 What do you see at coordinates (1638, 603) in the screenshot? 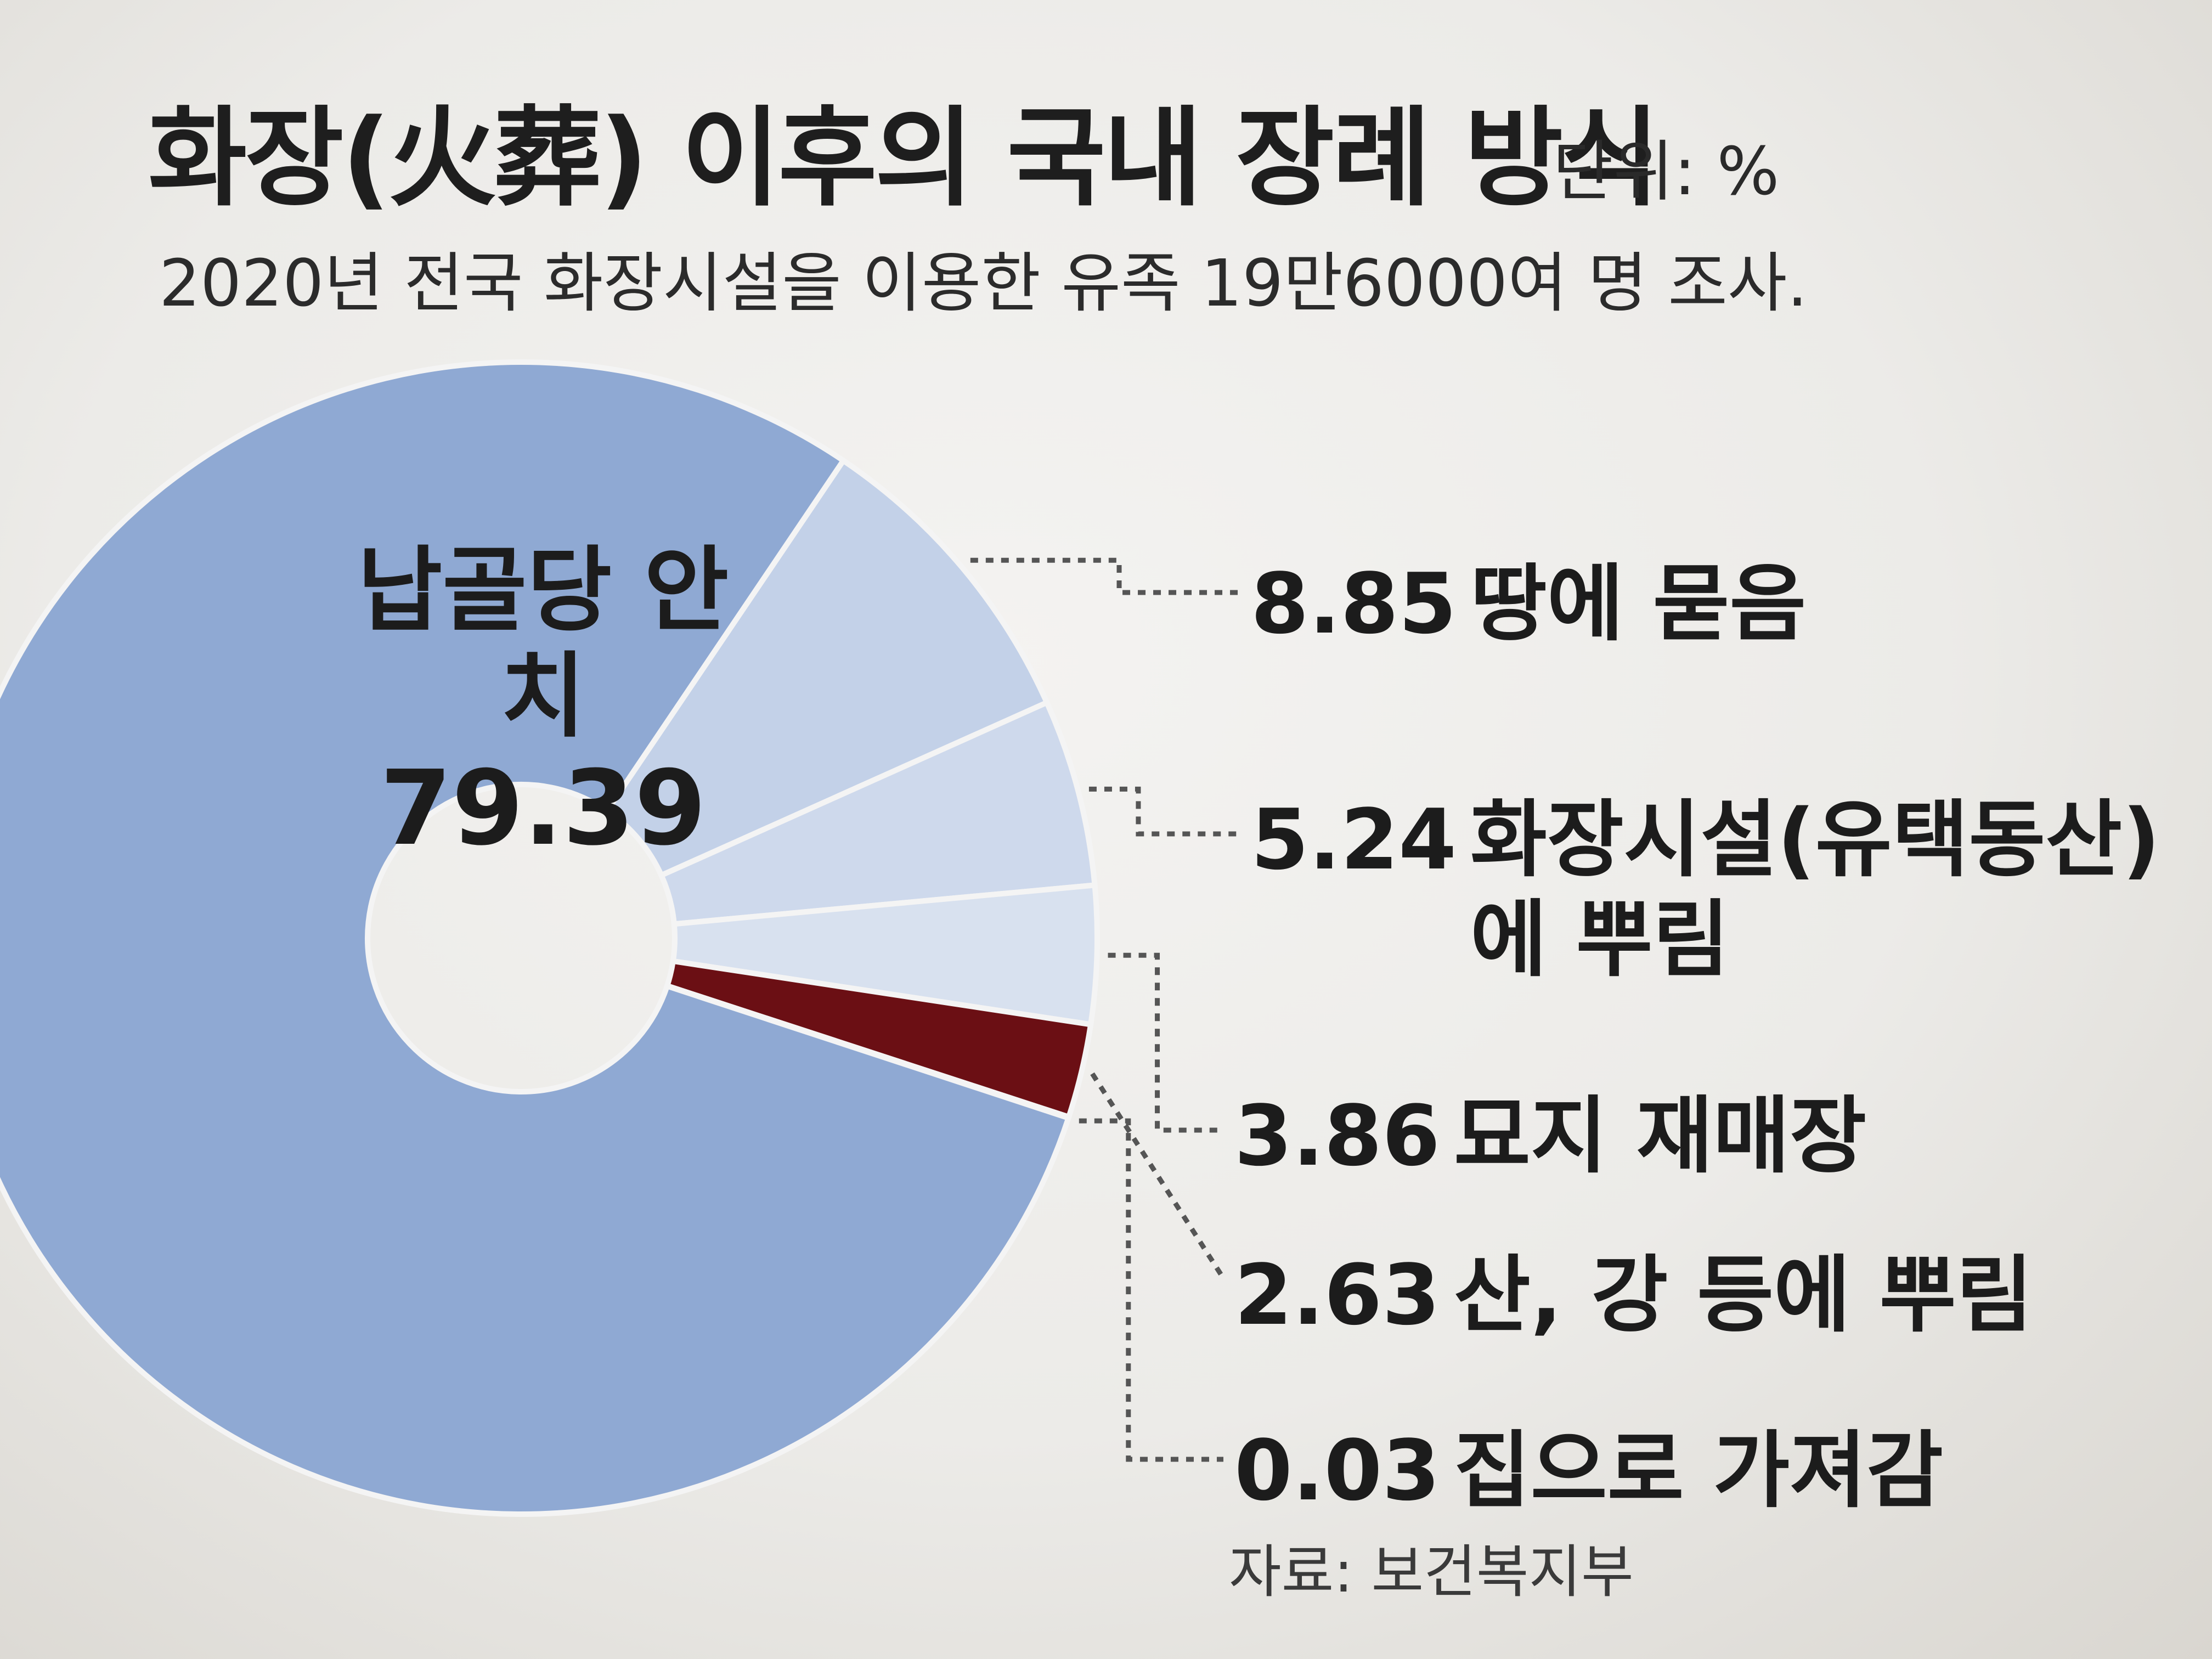
I see `legend-label-1: 땅에 묻음` at bounding box center [1638, 603].